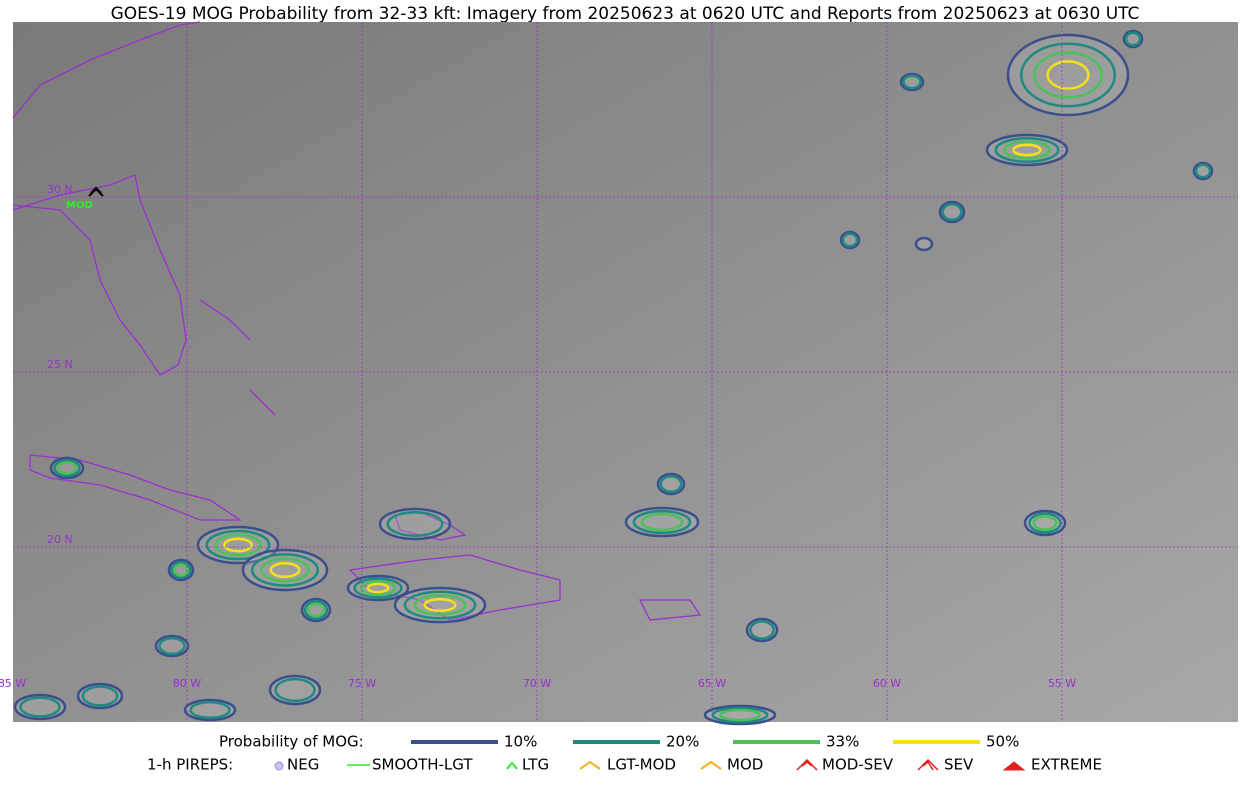 The image size is (1250, 786). I want to click on pirep-legend-label: NEG, so click(303, 765).